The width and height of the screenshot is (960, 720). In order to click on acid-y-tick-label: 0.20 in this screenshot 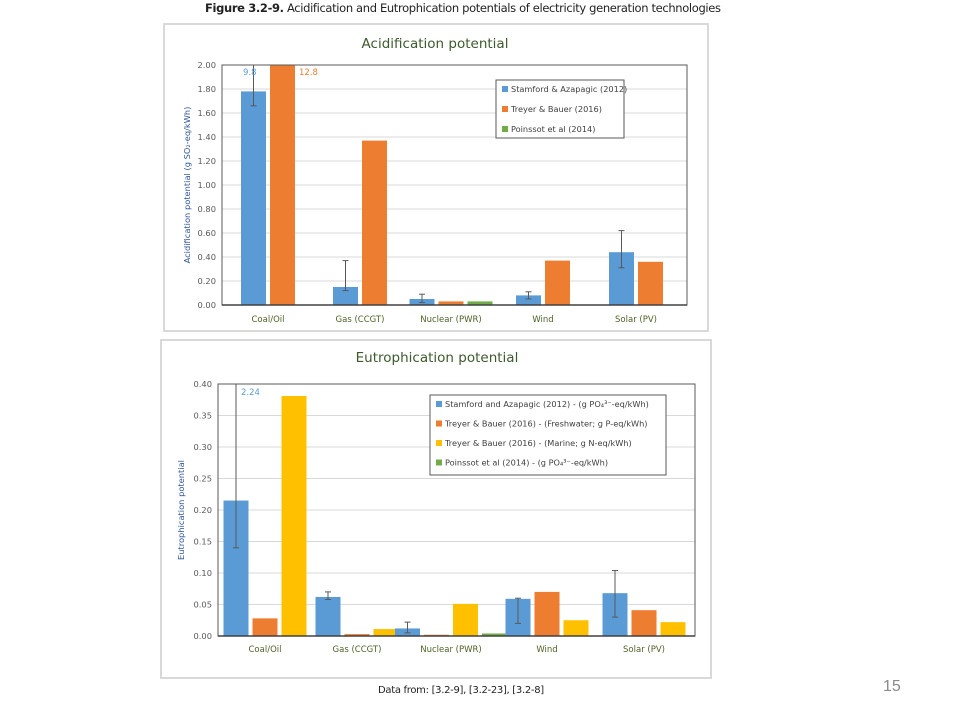, I will do `click(207, 281)`.